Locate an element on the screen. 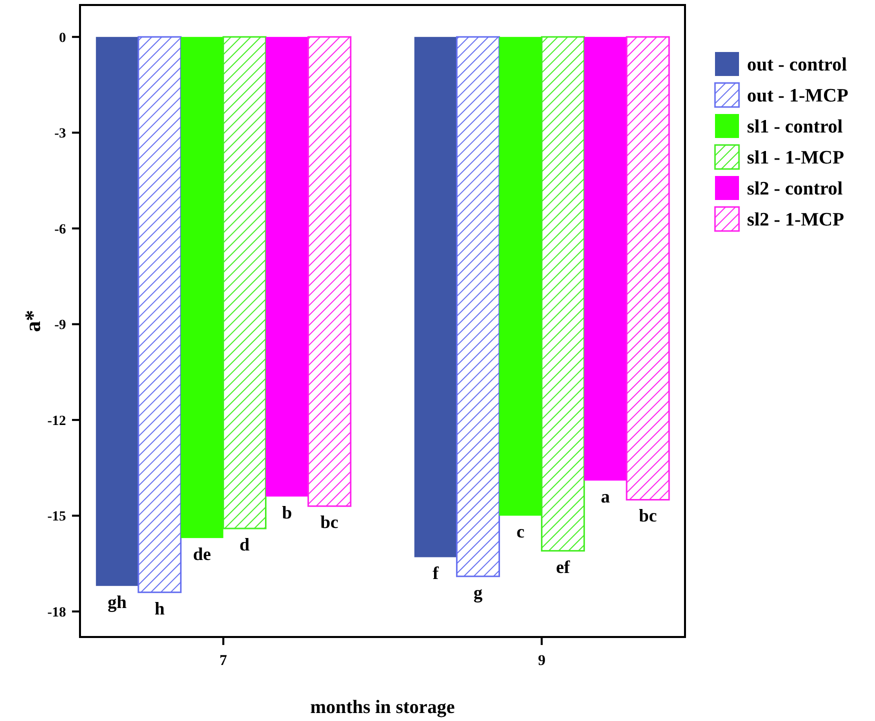  data-label: gh is located at coordinates (117, 602).